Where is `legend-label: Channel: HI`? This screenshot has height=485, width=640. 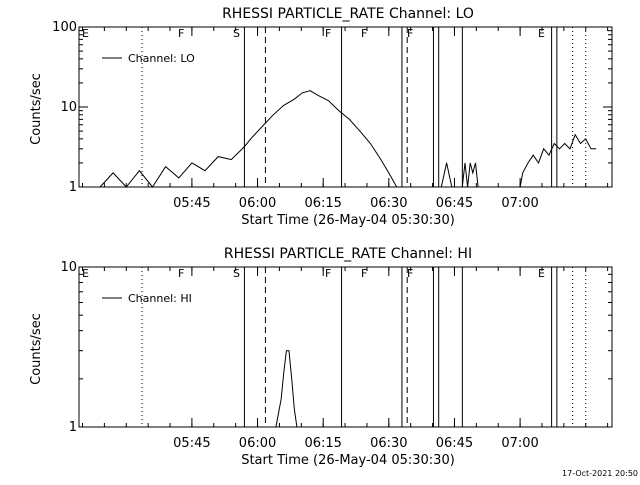 legend-label: Channel: HI is located at coordinates (160, 298).